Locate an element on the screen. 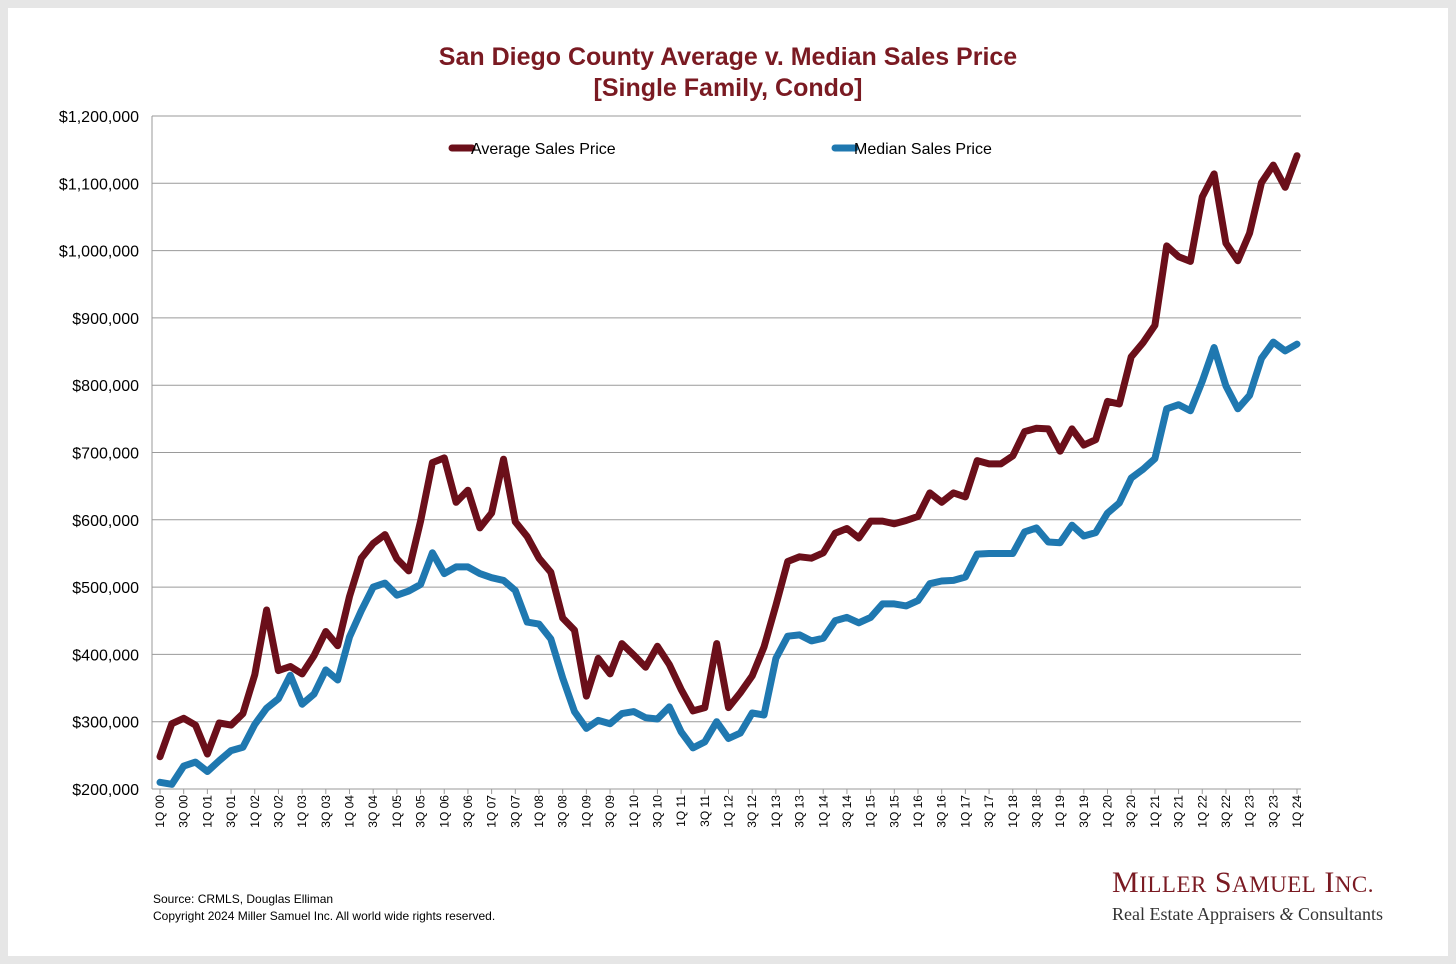 The height and width of the screenshot is (964, 1456). x-tick-label: 3Q 09 is located at coordinates (610, 811).